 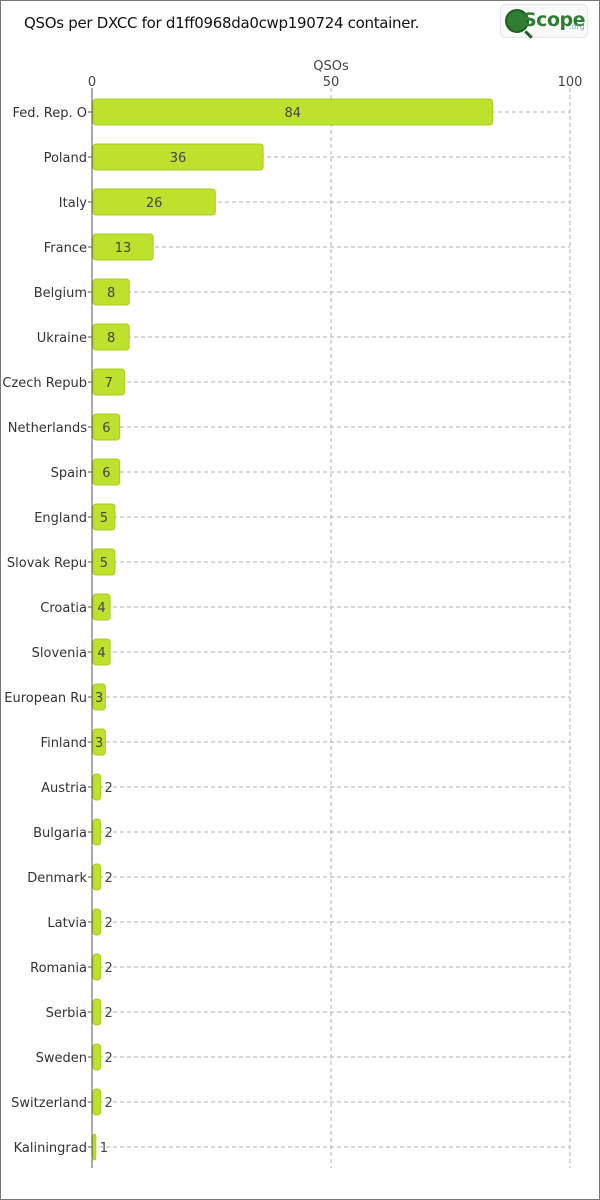 What do you see at coordinates (67, 923) in the screenshot?
I see `category-label: Latvia` at bounding box center [67, 923].